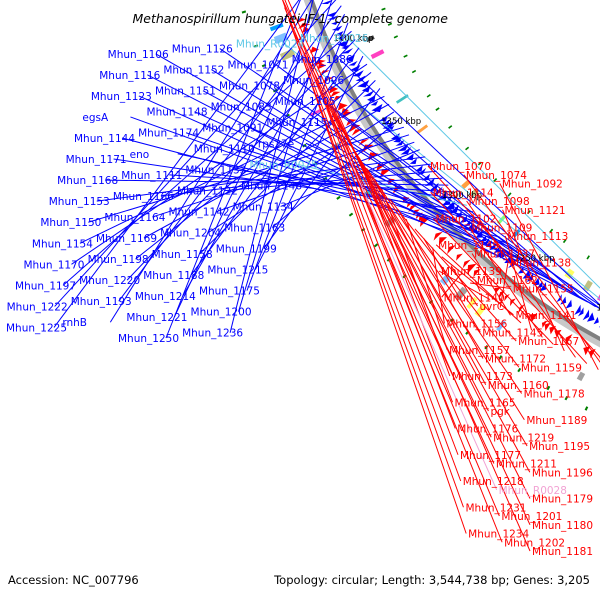 Image resolution: width=600 pixels, height=600 pixels. Describe the element at coordinates (490, 456) in the screenshot. I see `reverse-gene-label: Mhun_1177` at that location.